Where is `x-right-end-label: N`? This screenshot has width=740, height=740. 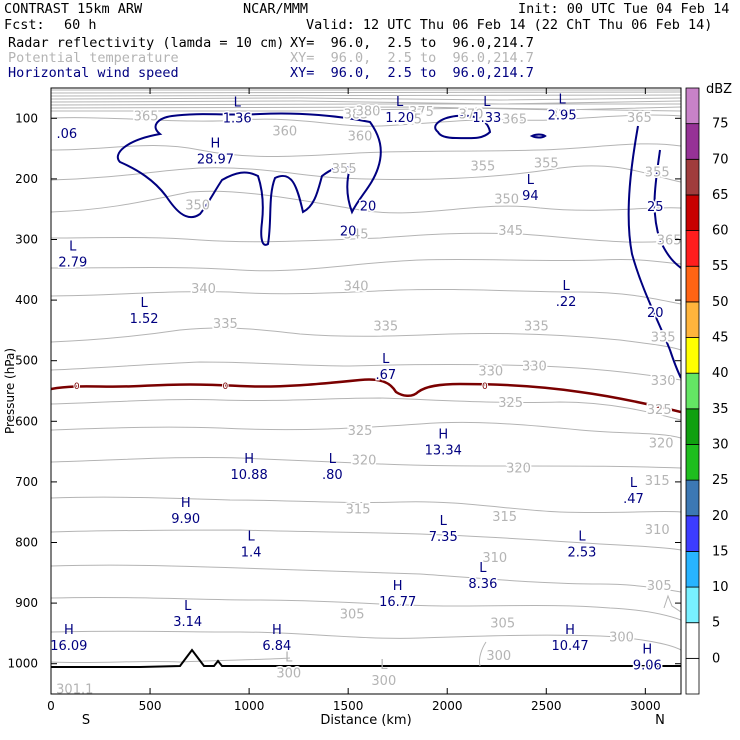 x-right-end-label: N is located at coordinates (660, 720).